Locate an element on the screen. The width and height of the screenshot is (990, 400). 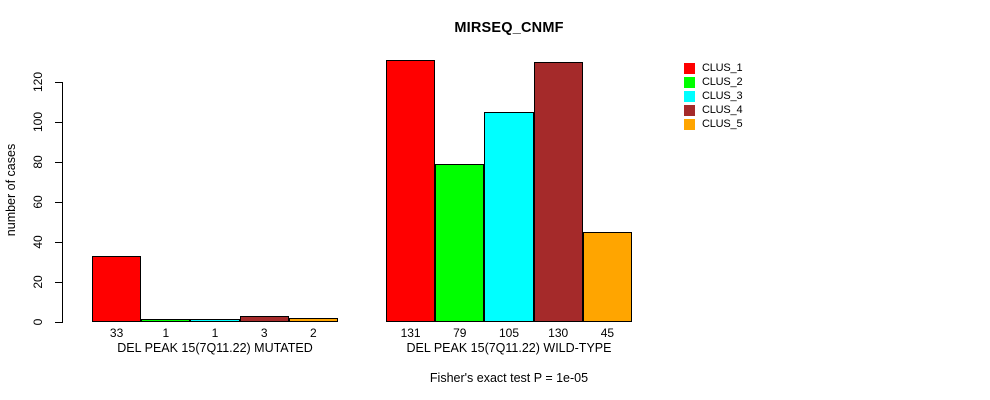
legend-item: CLUS_5 is located at coordinates (713, 124).